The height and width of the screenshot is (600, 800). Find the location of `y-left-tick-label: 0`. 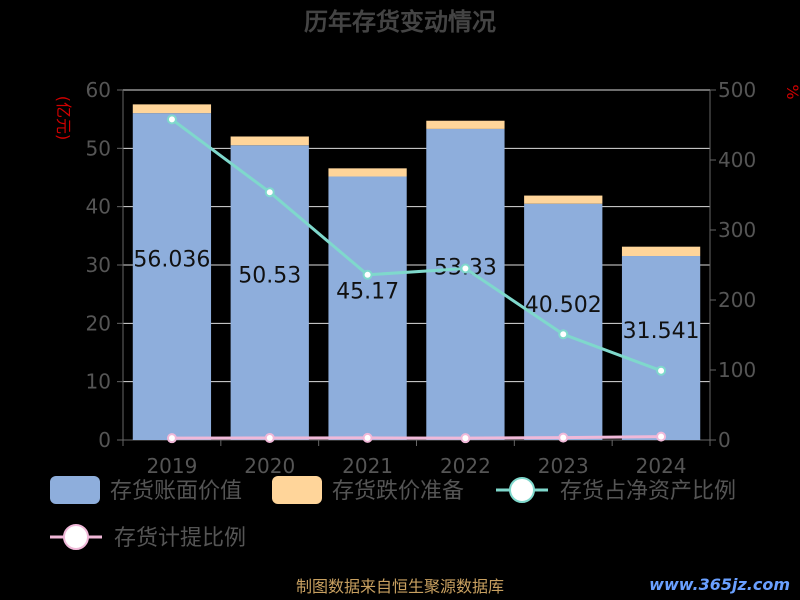

y-left-tick-label: 0 is located at coordinates (104, 440).